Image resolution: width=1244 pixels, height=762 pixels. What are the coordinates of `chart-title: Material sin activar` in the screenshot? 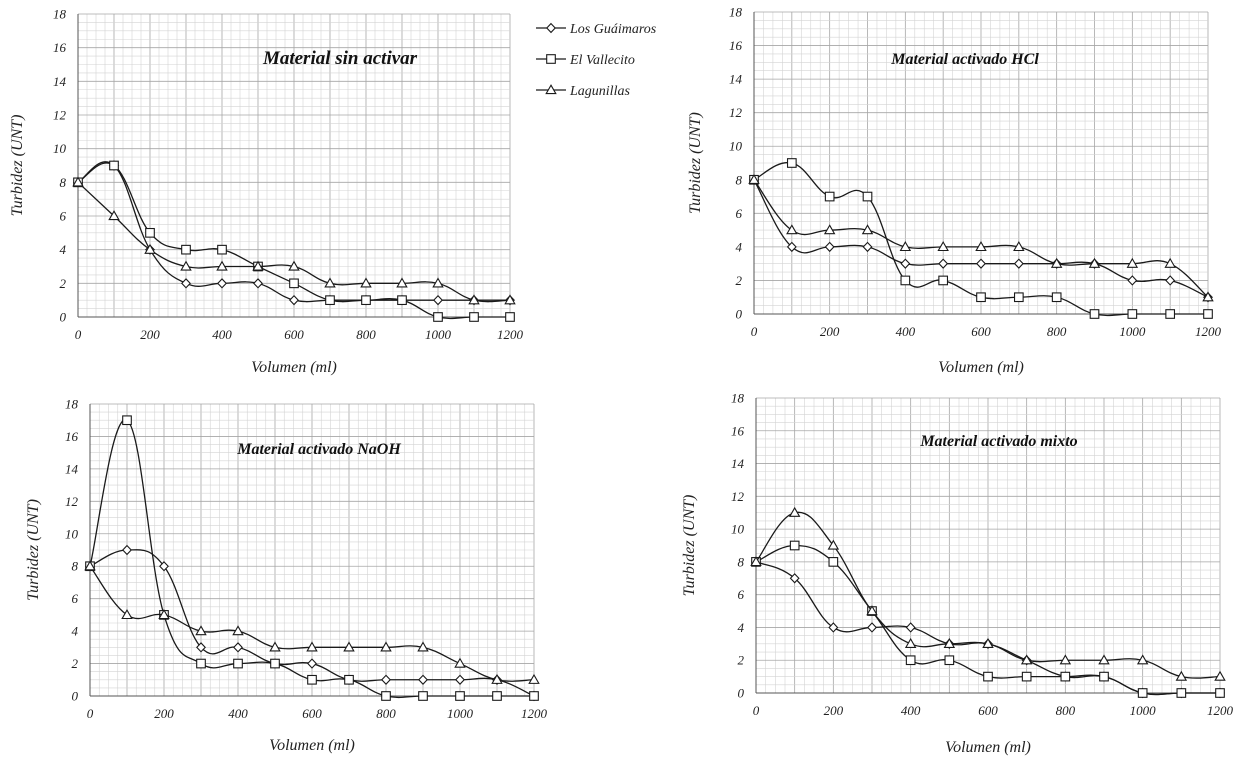 It's located at (340, 58).